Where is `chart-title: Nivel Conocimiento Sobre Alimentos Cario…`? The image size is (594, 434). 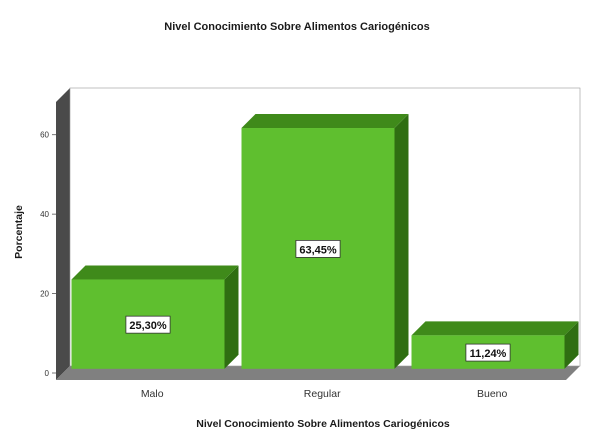
chart-title: Nivel Conocimiento Sobre Alimentos Cario… is located at coordinates (296, 27).